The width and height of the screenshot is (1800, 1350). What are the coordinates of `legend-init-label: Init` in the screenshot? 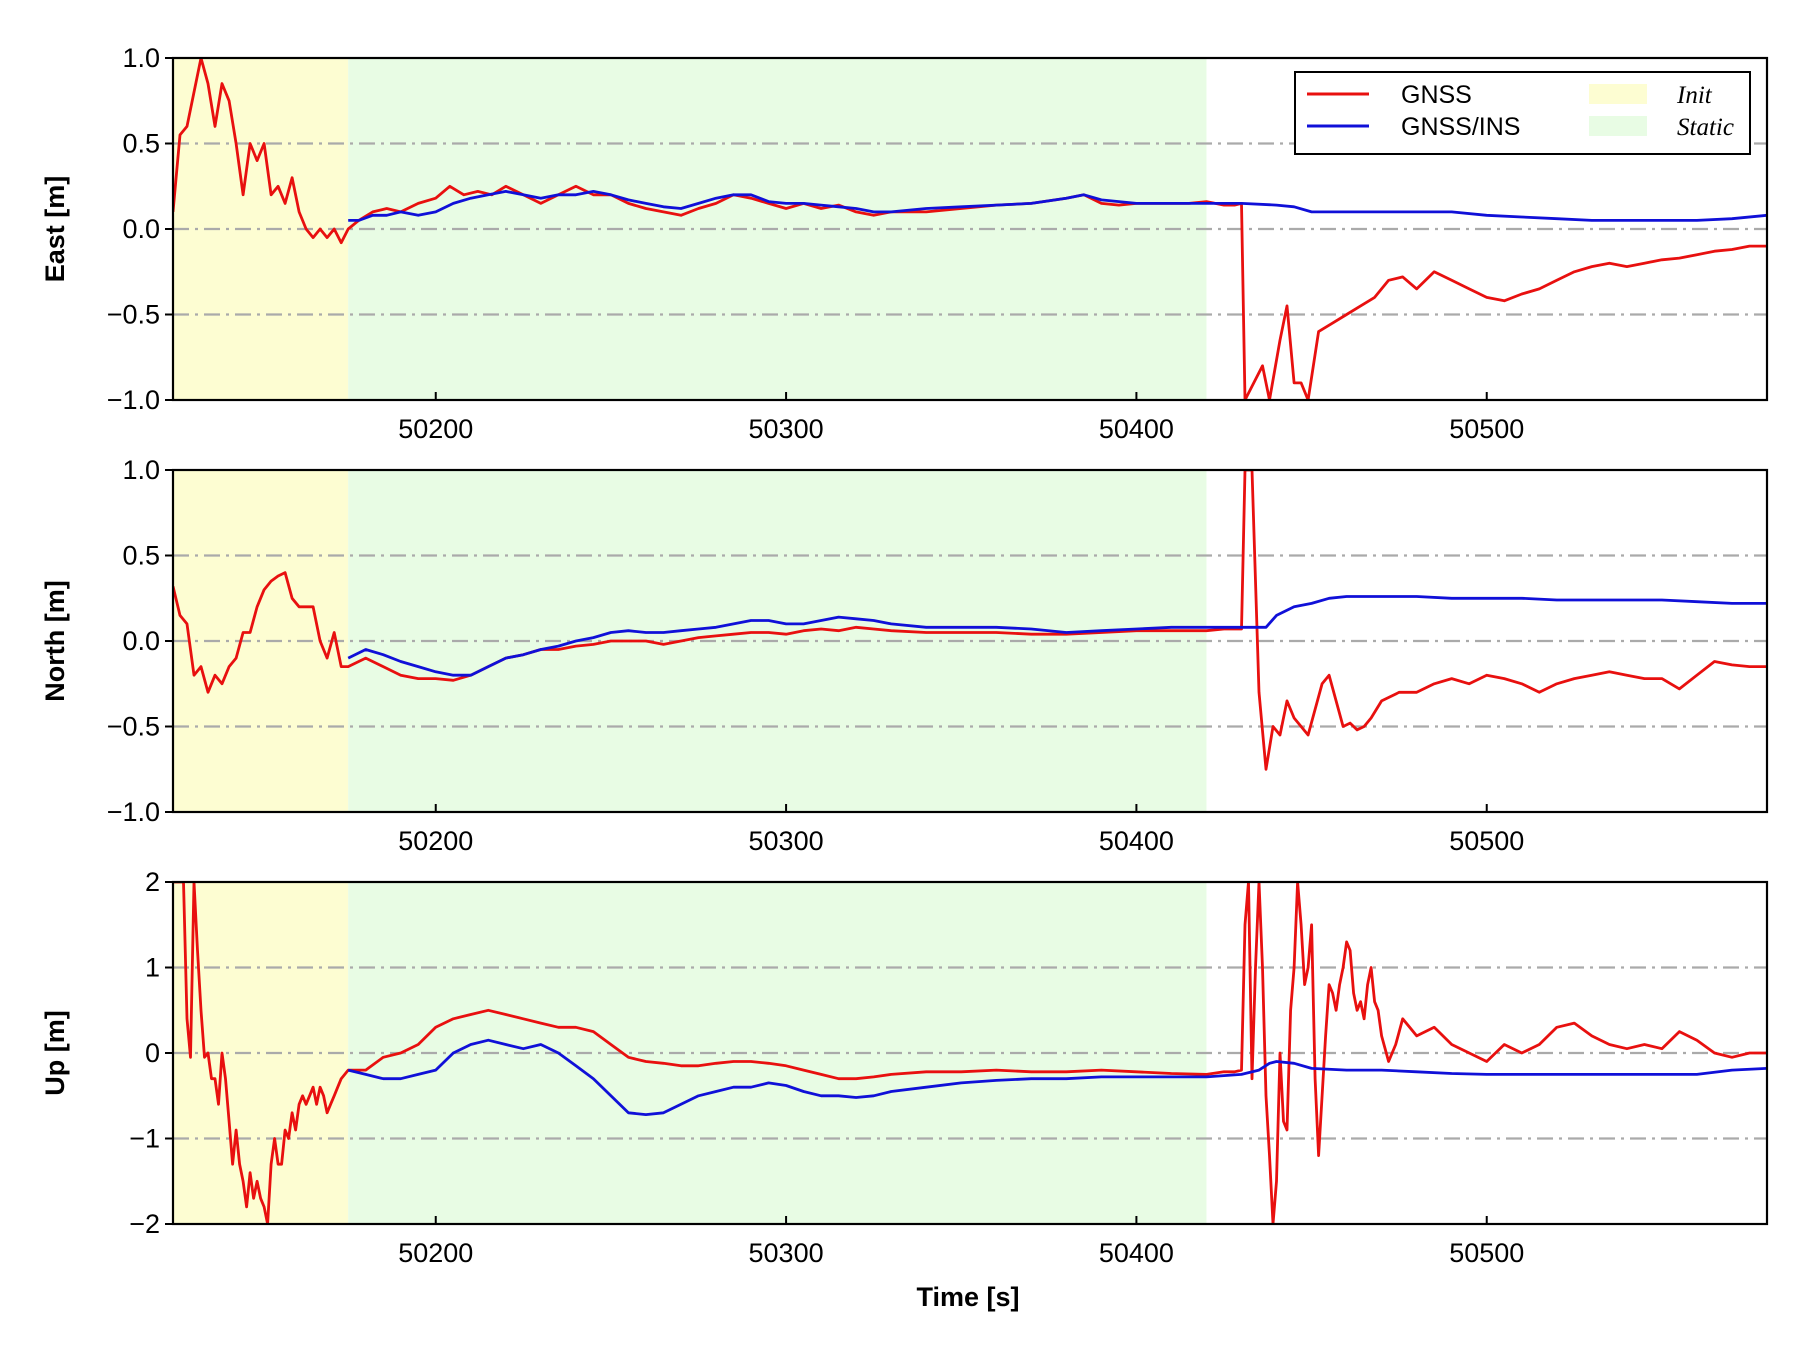 It's located at (1694, 95).